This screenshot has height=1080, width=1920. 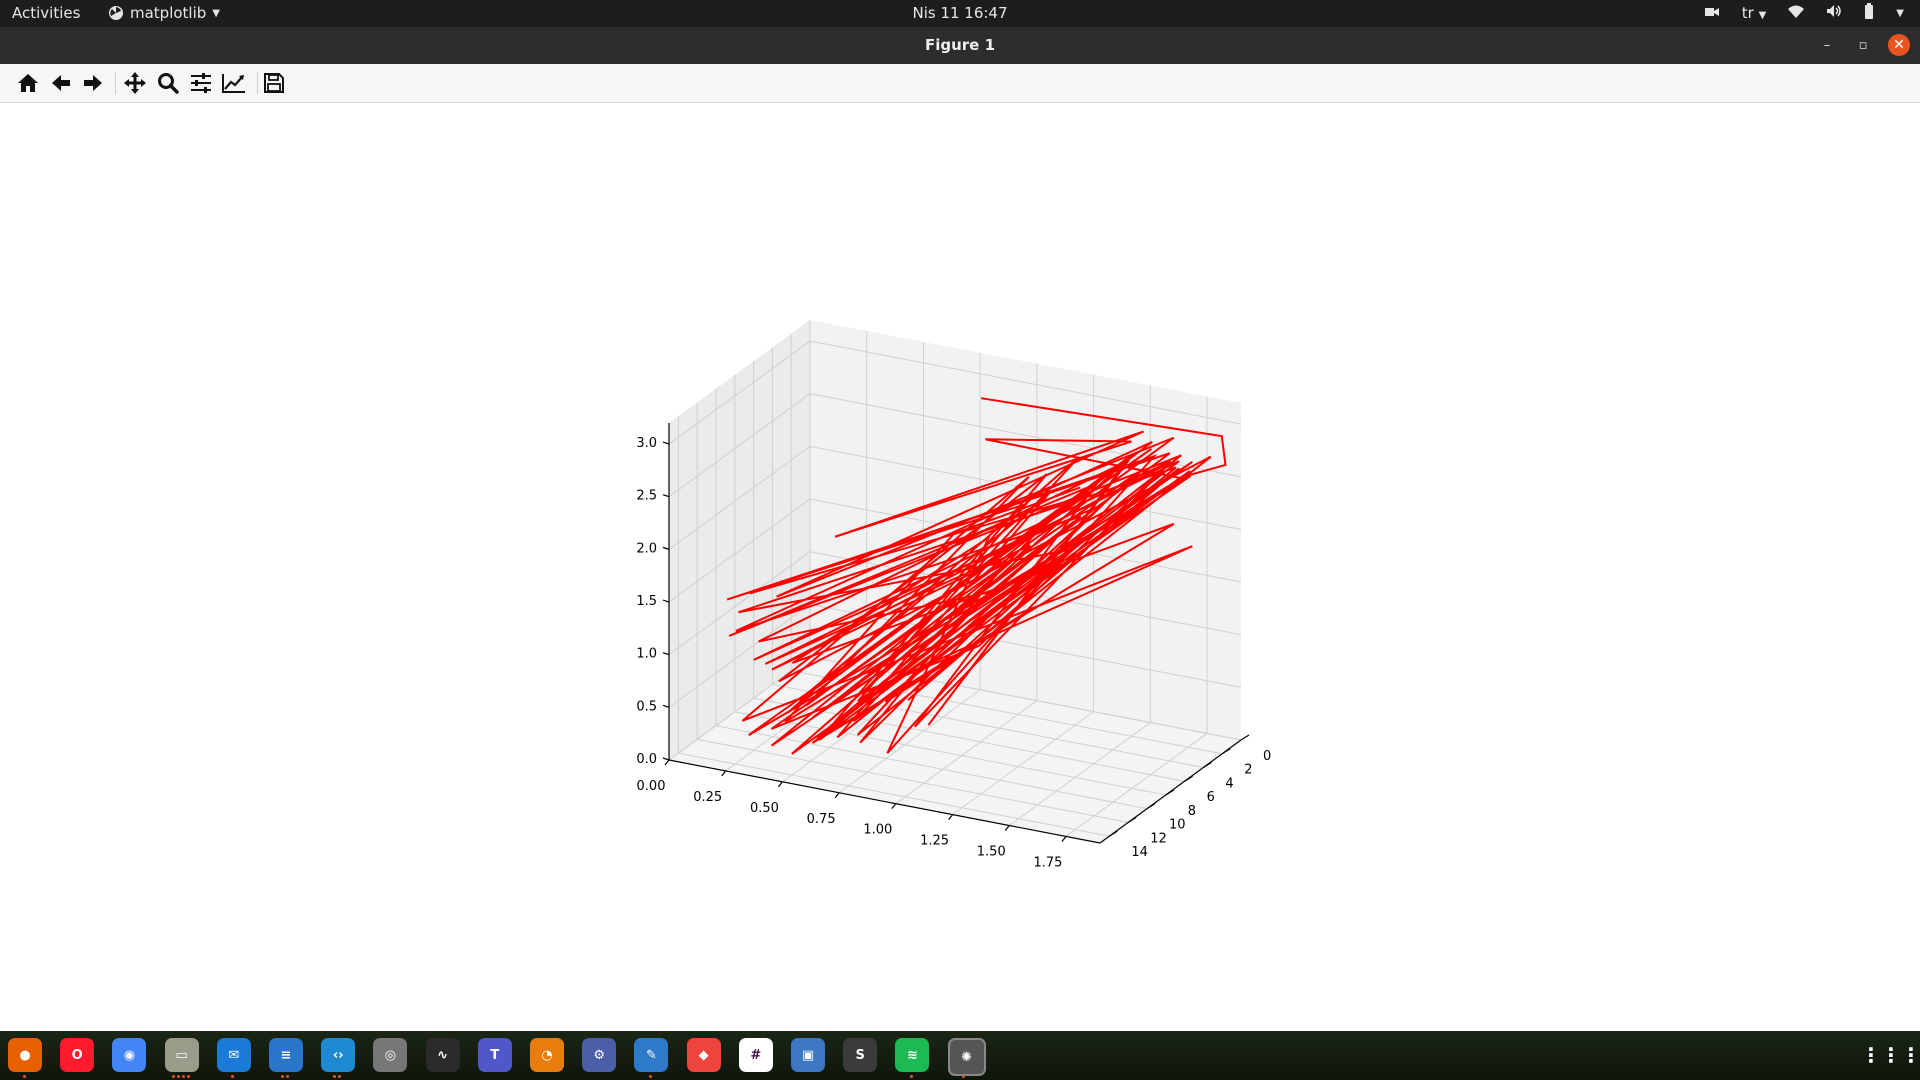 I want to click on window-titlebar: Figure 1 – ▫ ✕, so click(x=960, y=45).